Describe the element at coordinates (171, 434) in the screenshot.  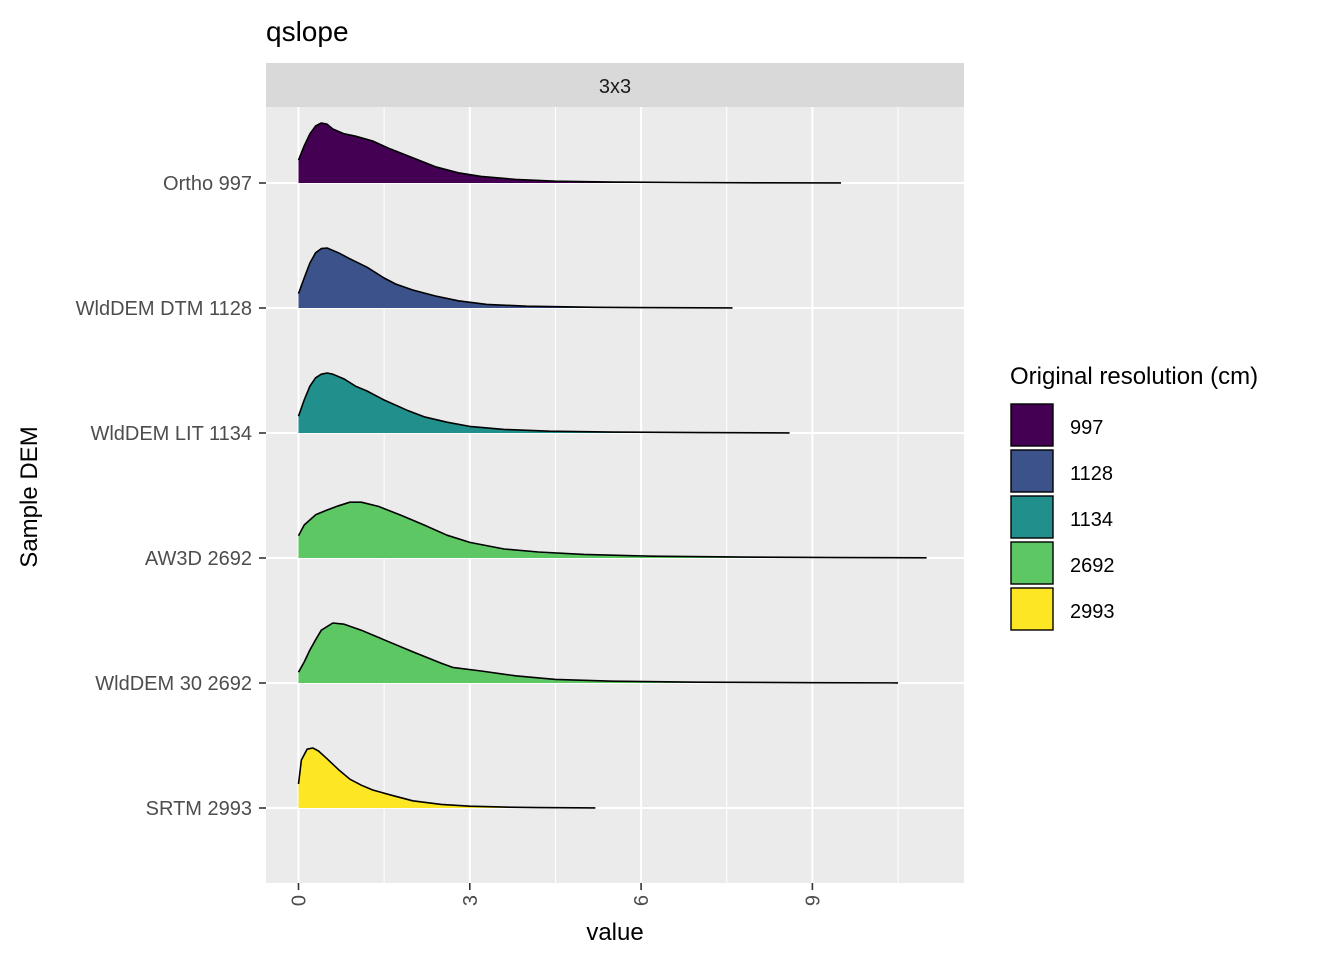
I see `y-tick-label: WldDEM LIT 1134` at that location.